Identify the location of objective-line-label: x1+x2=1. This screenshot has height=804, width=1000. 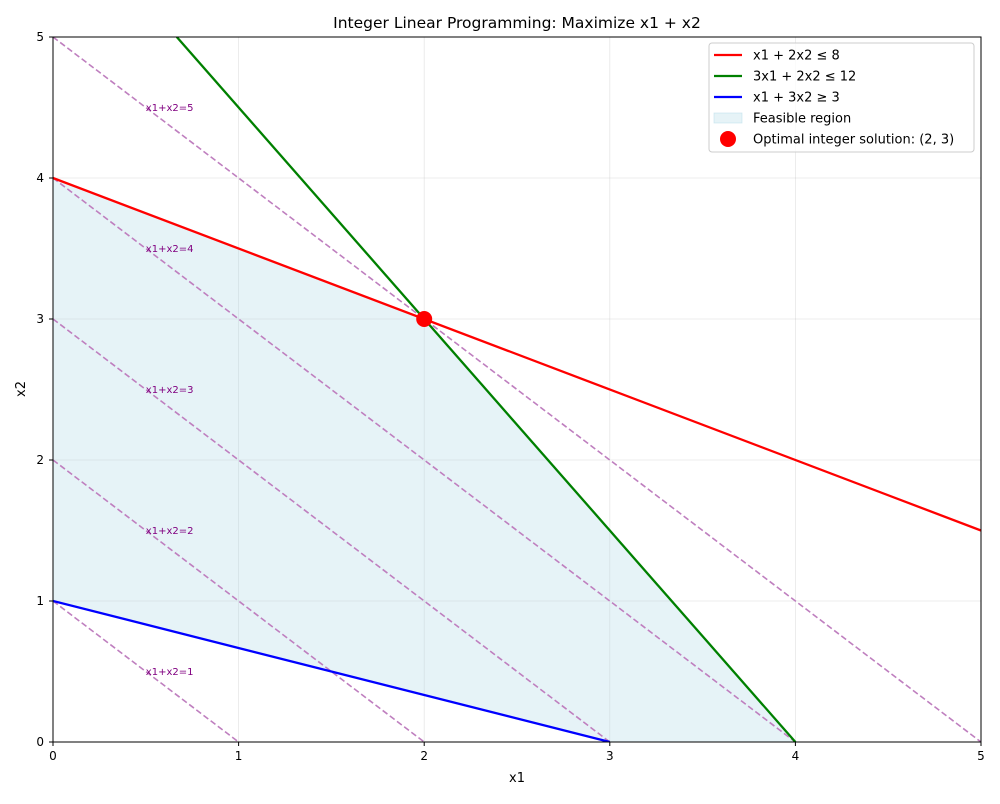
(170, 672).